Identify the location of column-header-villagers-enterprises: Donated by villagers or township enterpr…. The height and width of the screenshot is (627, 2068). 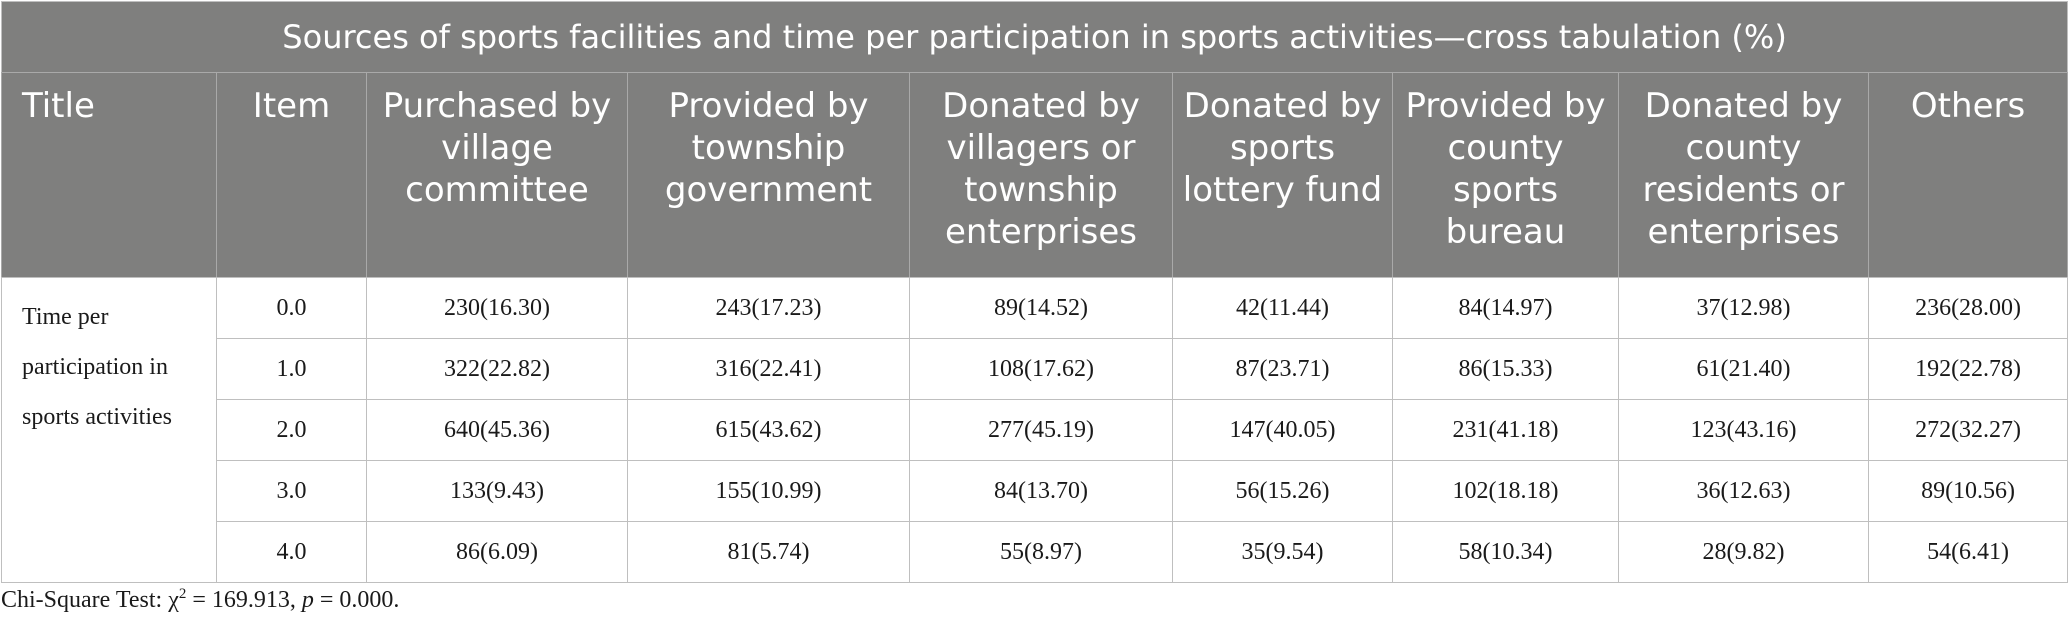
(1041, 175).